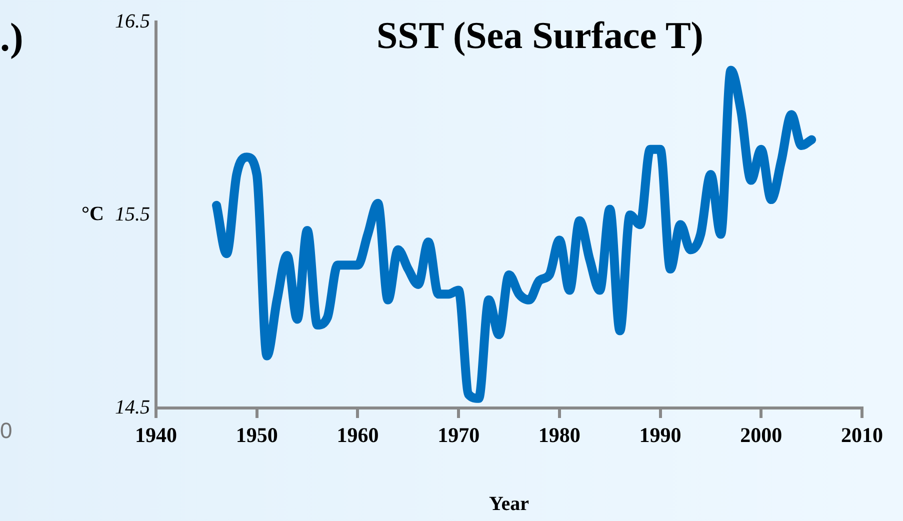 The width and height of the screenshot is (903, 521). I want to click on y-tick-label: 16.5, so click(132, 21).